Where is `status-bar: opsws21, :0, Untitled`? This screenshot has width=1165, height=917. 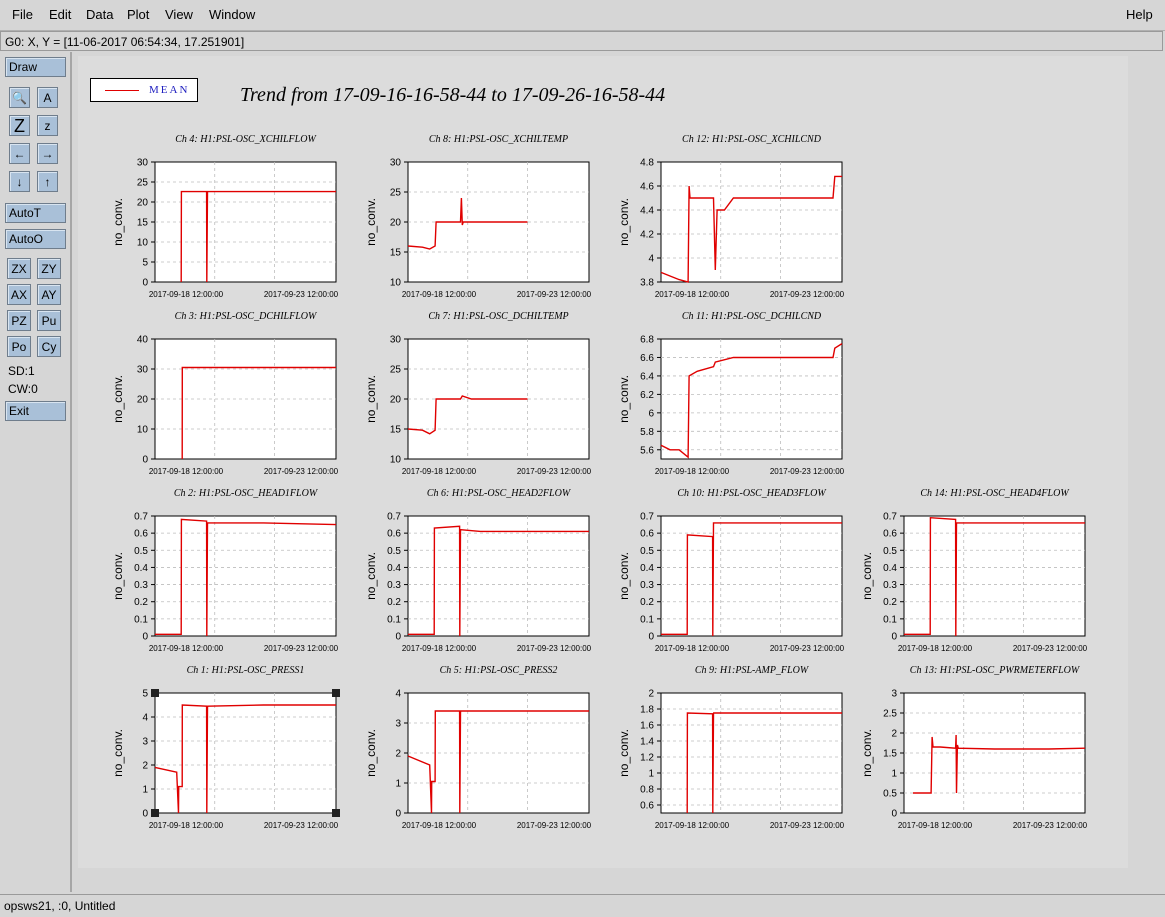 status-bar: opsws21, :0, Untitled is located at coordinates (582, 905).